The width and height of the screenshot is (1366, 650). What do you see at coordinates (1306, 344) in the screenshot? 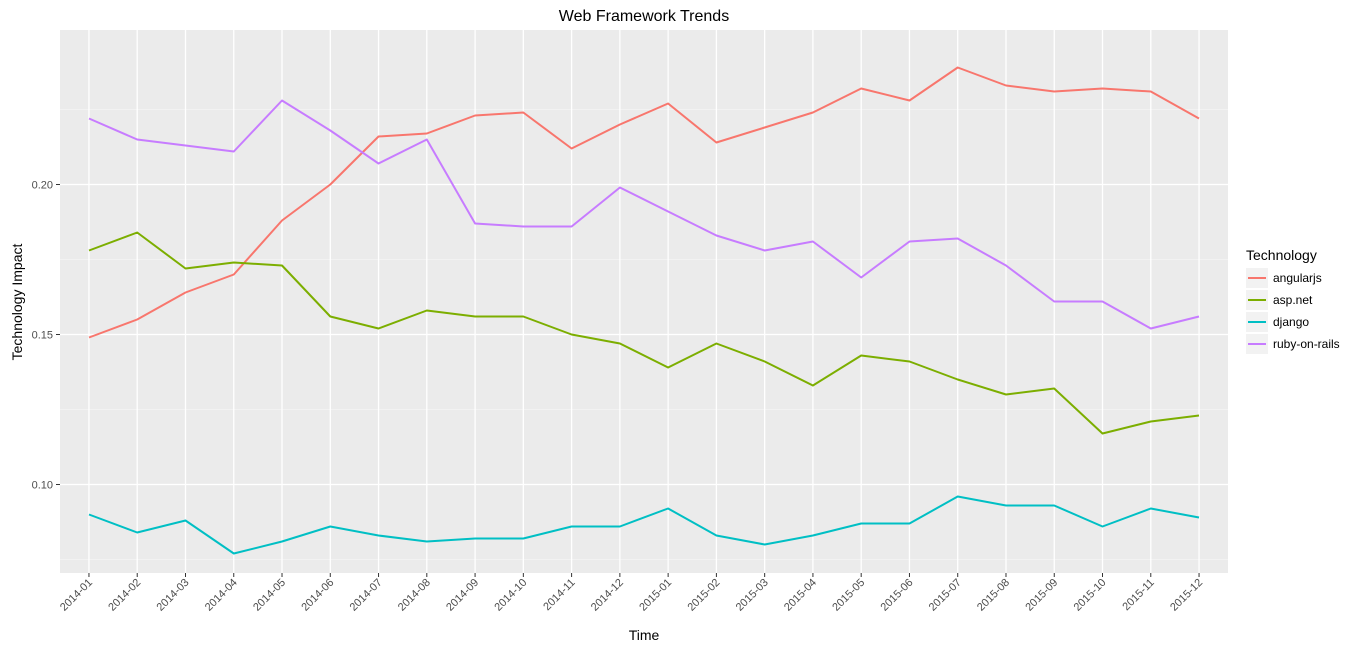
I see `legend-label: ruby-on-rails` at bounding box center [1306, 344].